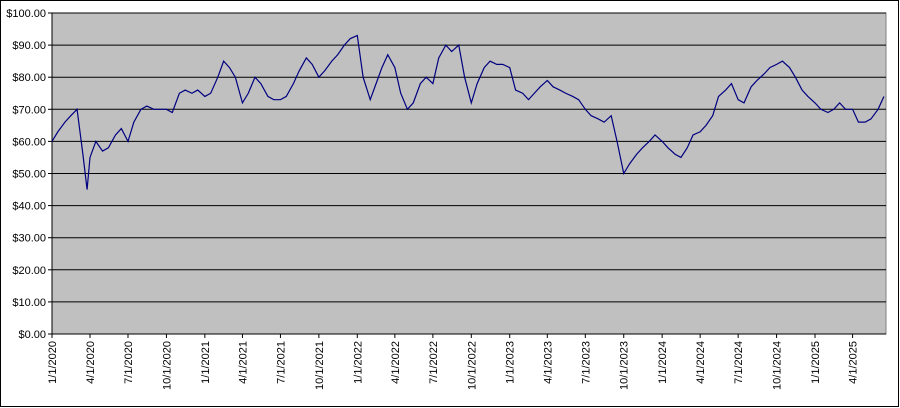  Describe the element at coordinates (29, 142) in the screenshot. I see `y-tick-label: $60.00` at that location.